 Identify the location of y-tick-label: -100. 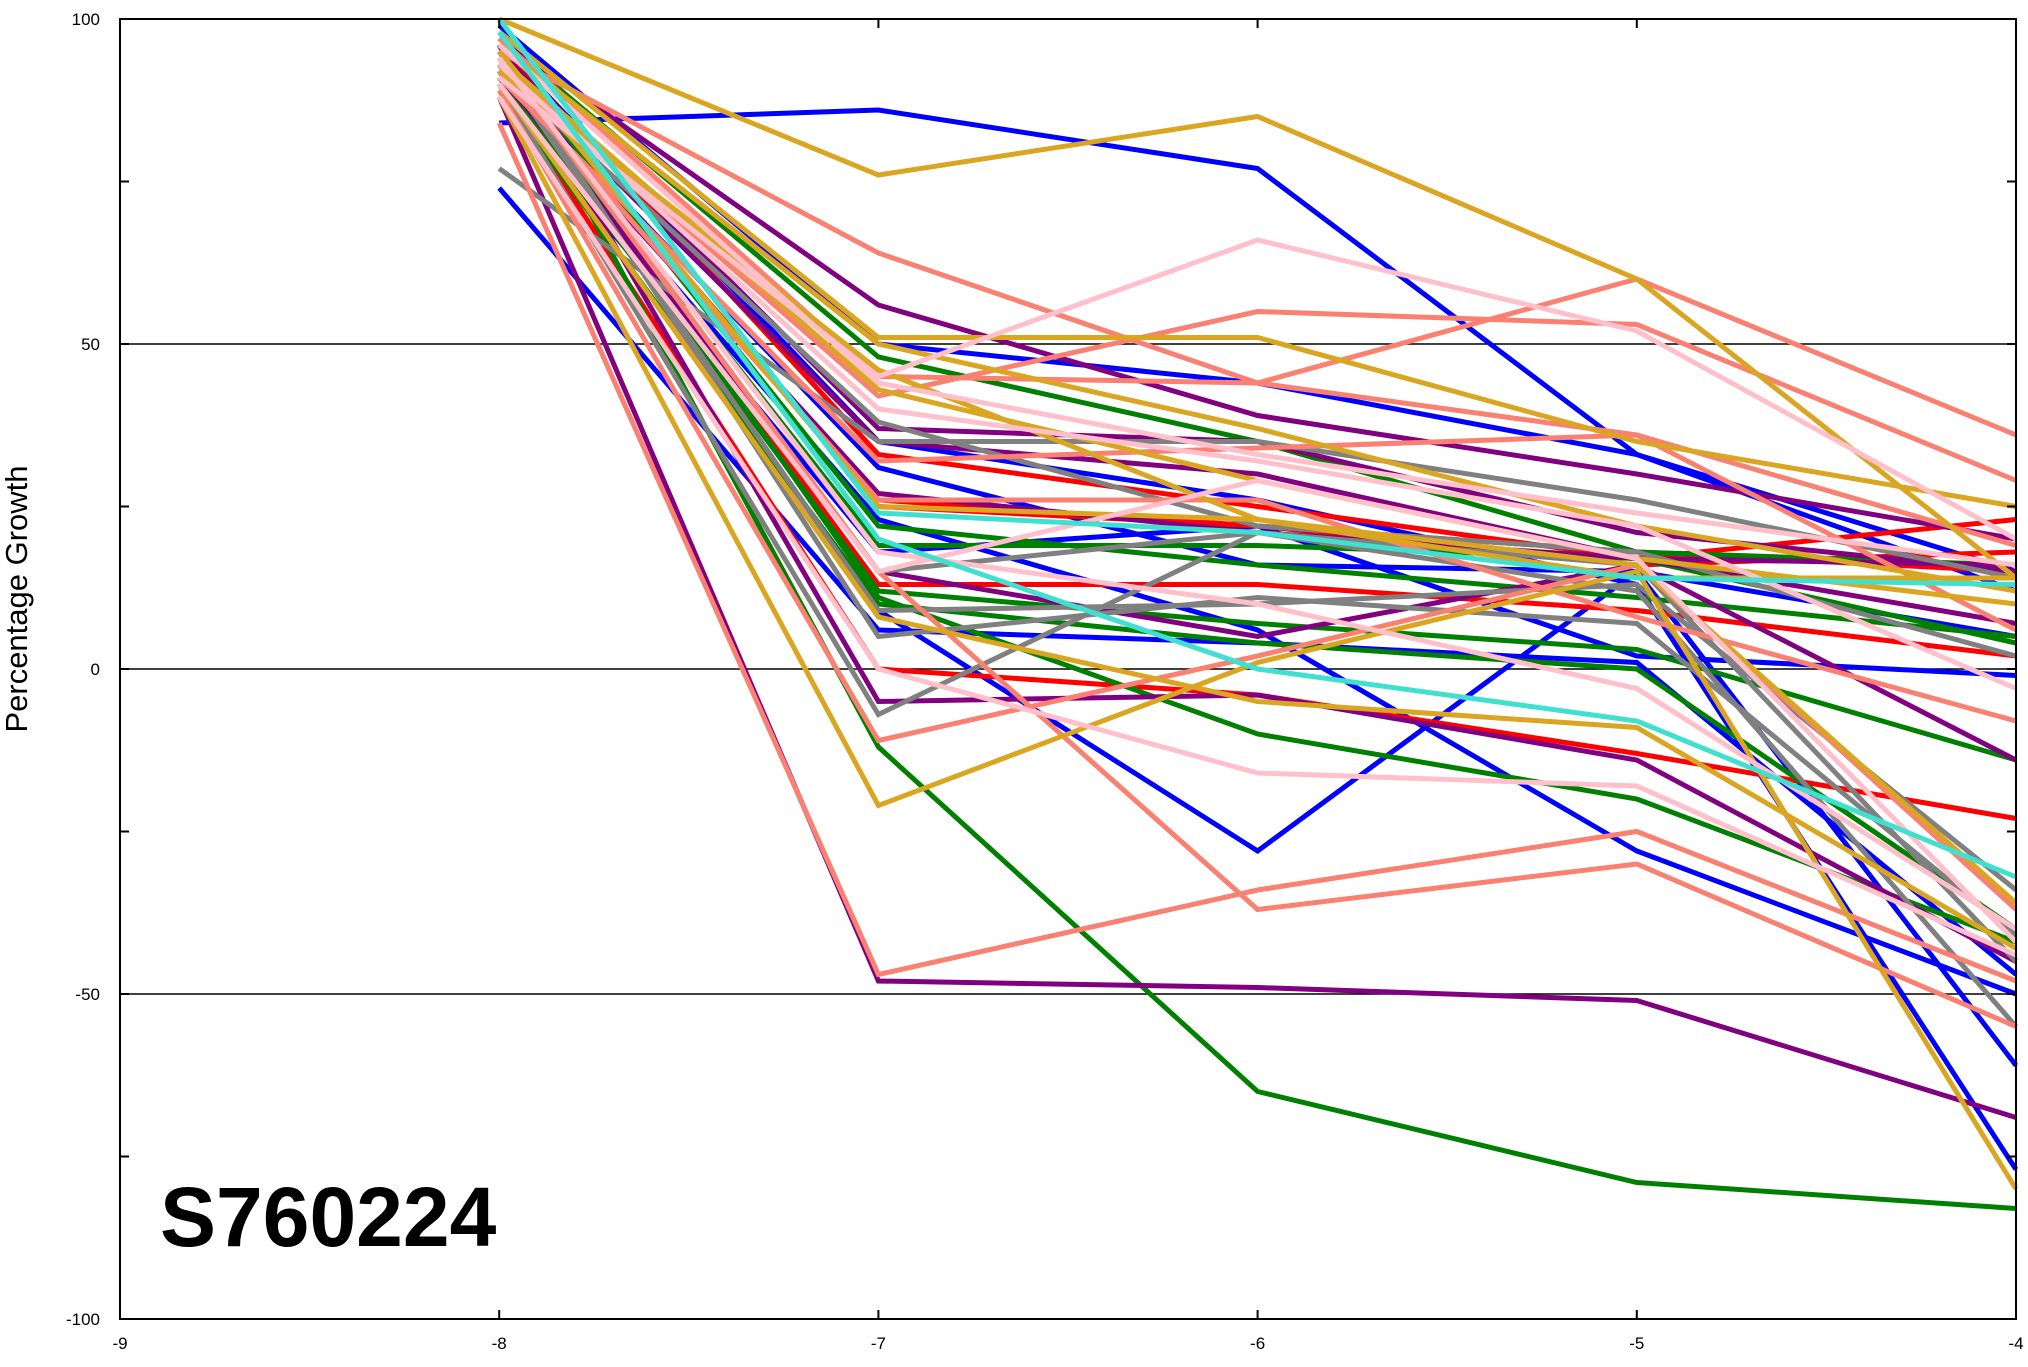
(83, 1319).